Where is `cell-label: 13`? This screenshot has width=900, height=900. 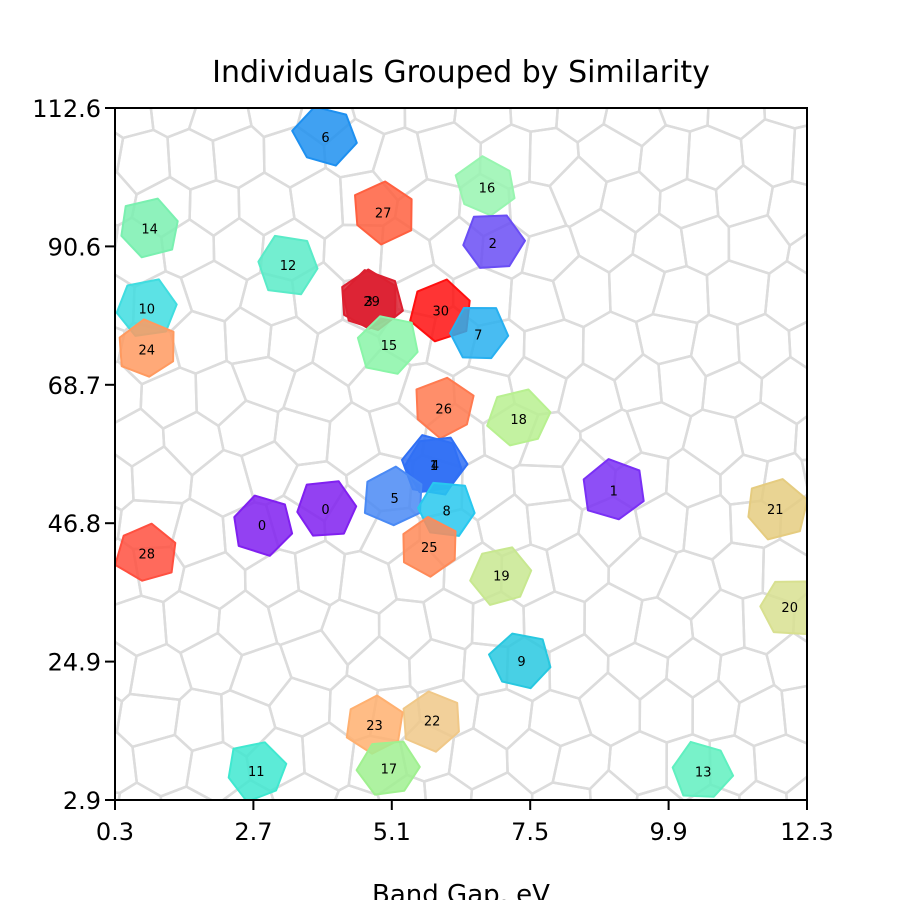 cell-label: 13 is located at coordinates (703, 773).